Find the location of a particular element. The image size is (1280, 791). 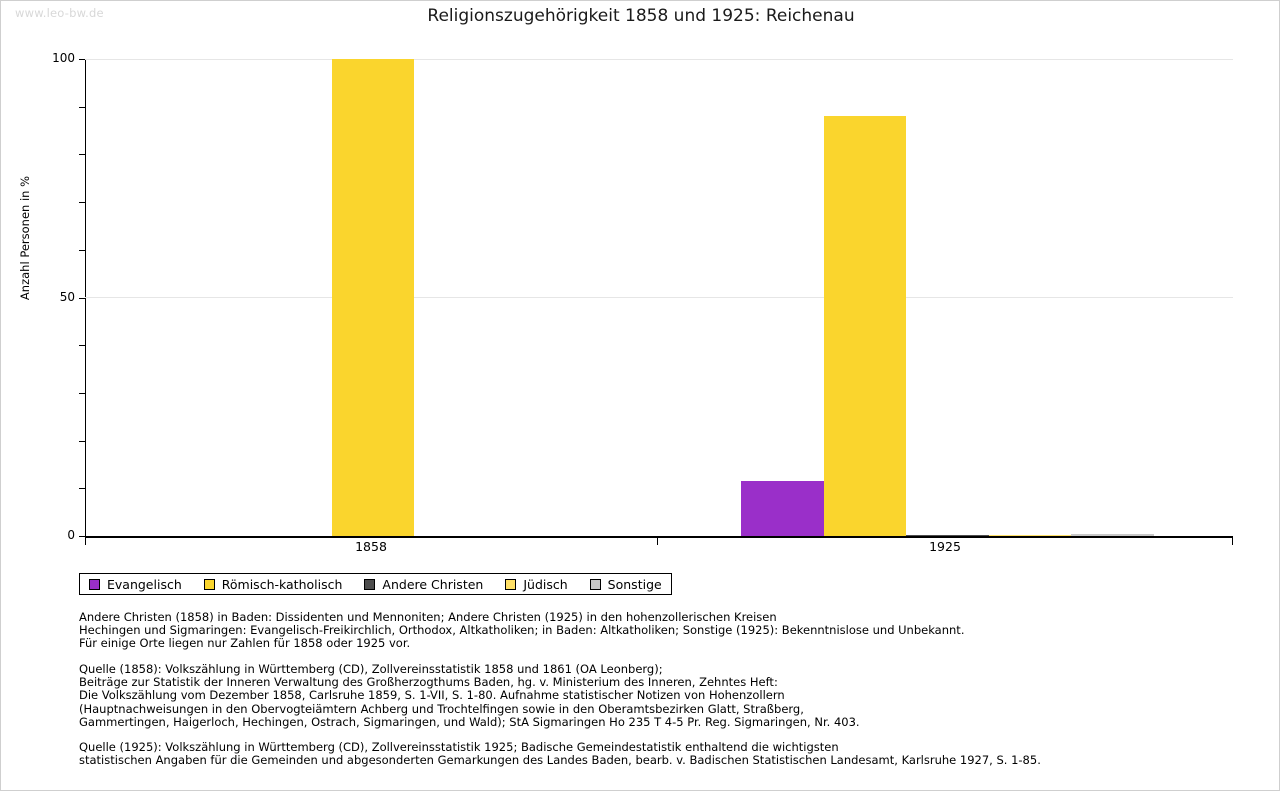

legend-item-andere-christen: Andere Christen is located at coordinates (423, 584).